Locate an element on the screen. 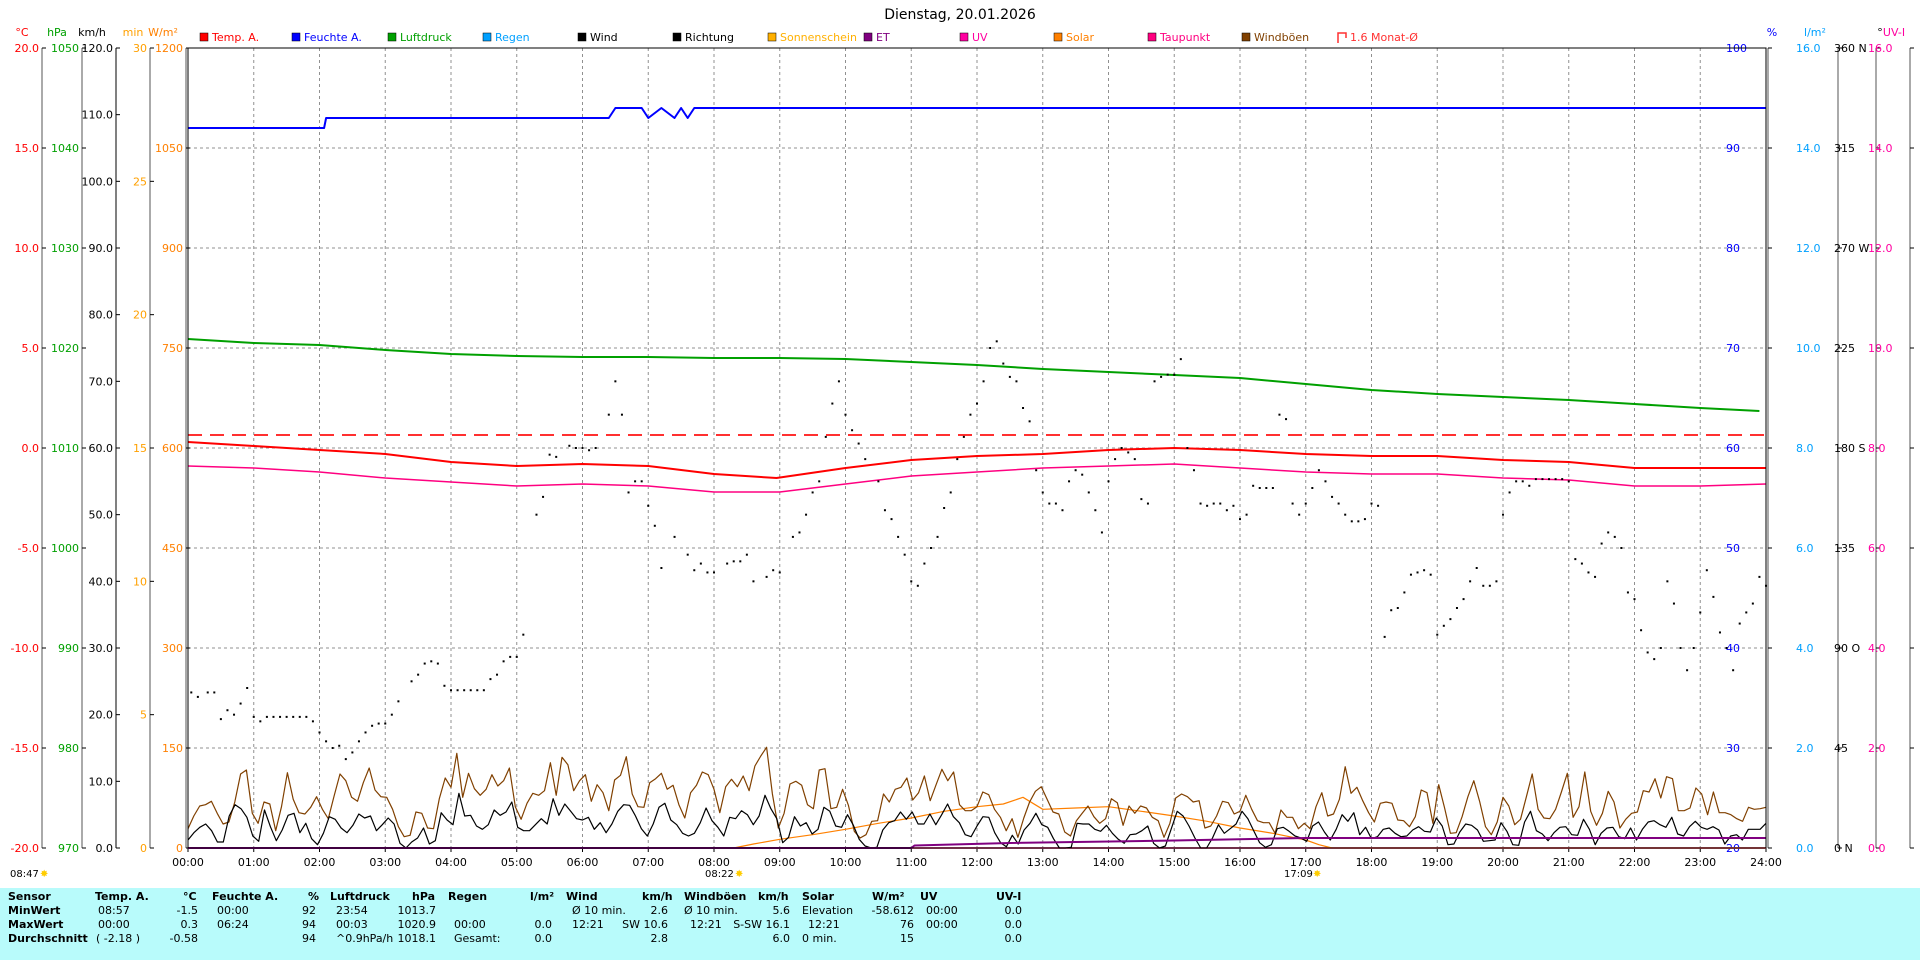 This screenshot has height=960, width=1920. legend-swatch-gust is located at coordinates (1246, 37).